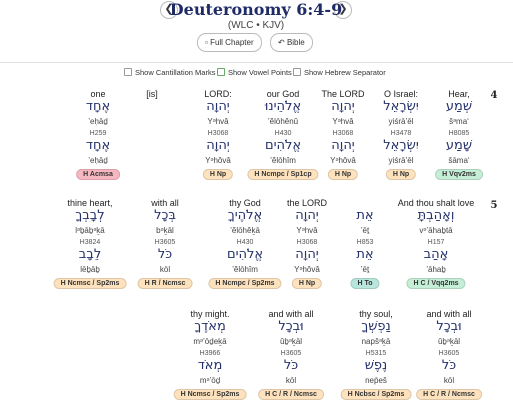 The height and width of the screenshot is (410, 513). Describe the element at coordinates (365, 269) in the screenshot. I see `lemma-transliteration: ’ēṯ` at that location.